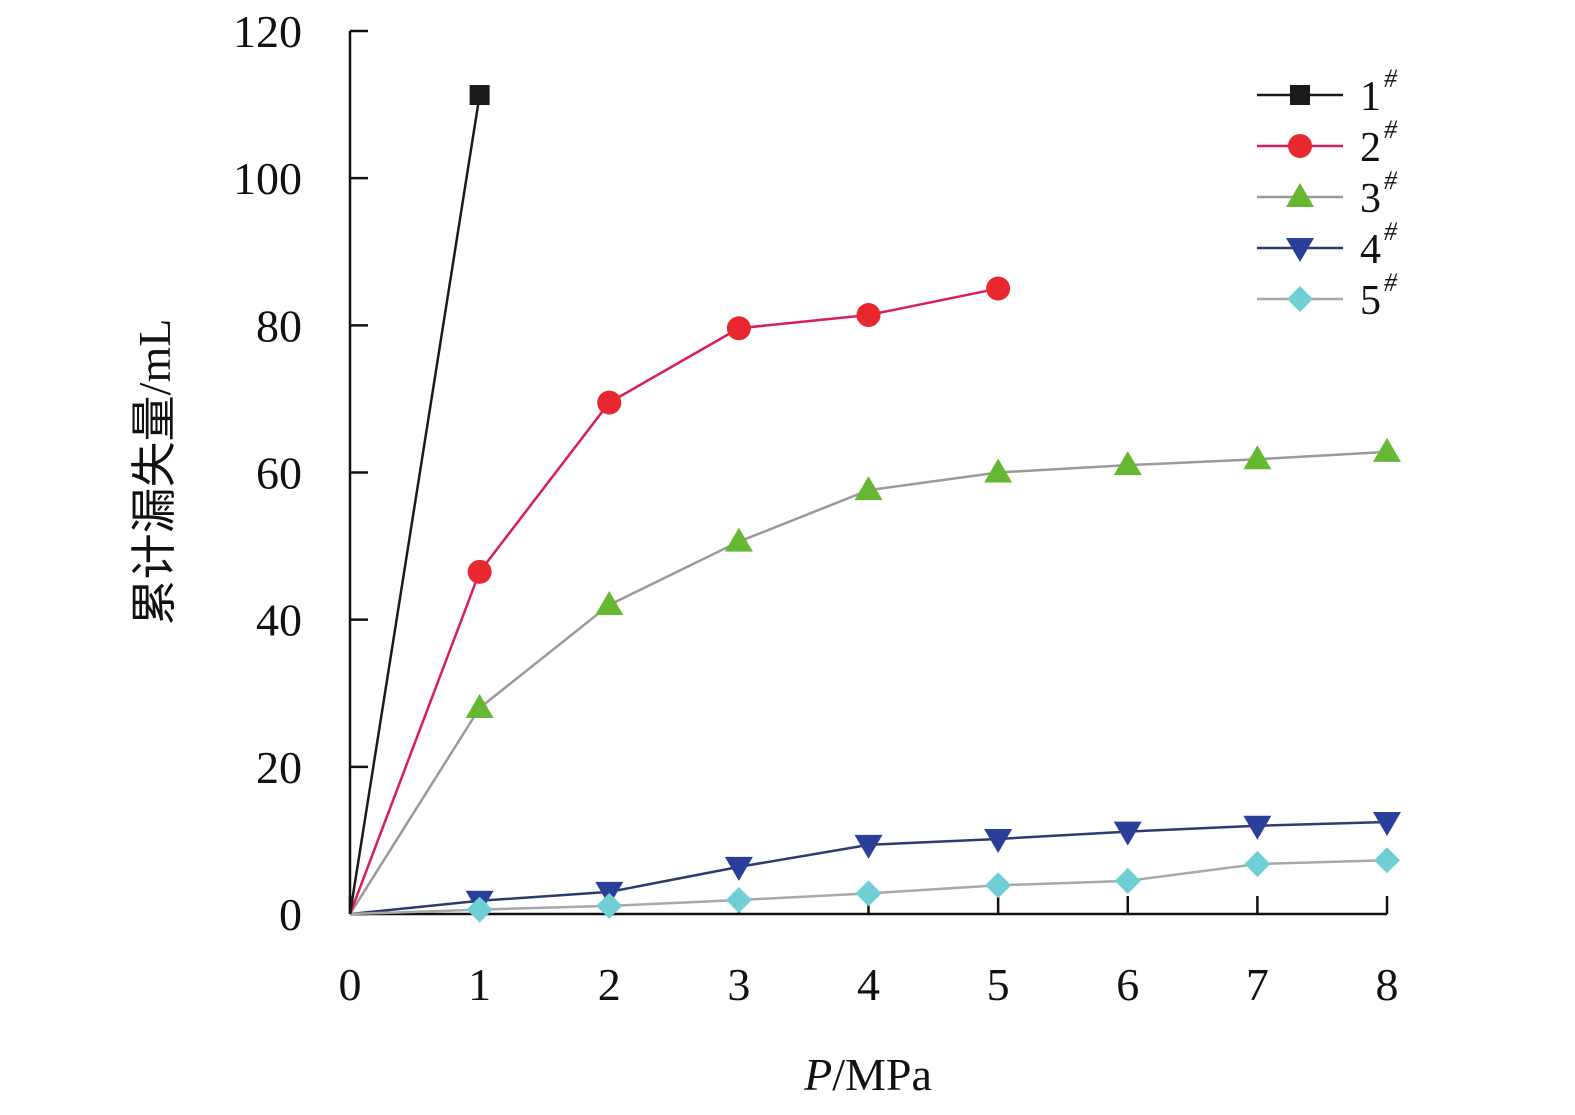 The height and width of the screenshot is (1115, 1575). What do you see at coordinates (882, 1074) in the screenshot?
I see `x-axis-title-unit: /MPa` at bounding box center [882, 1074].